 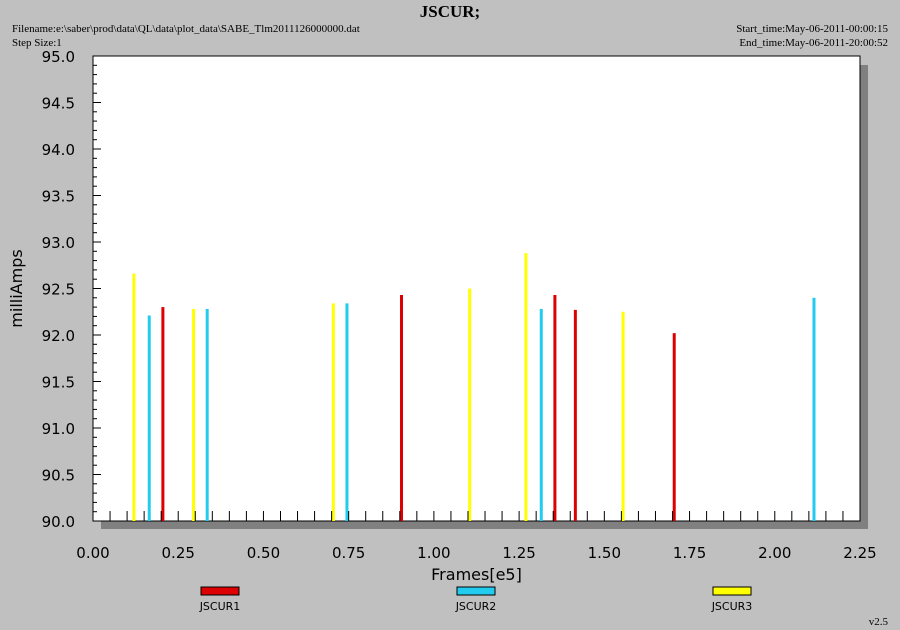 What do you see at coordinates (58, 150) in the screenshot?
I see `y-tick-label: 94.0` at bounding box center [58, 150].